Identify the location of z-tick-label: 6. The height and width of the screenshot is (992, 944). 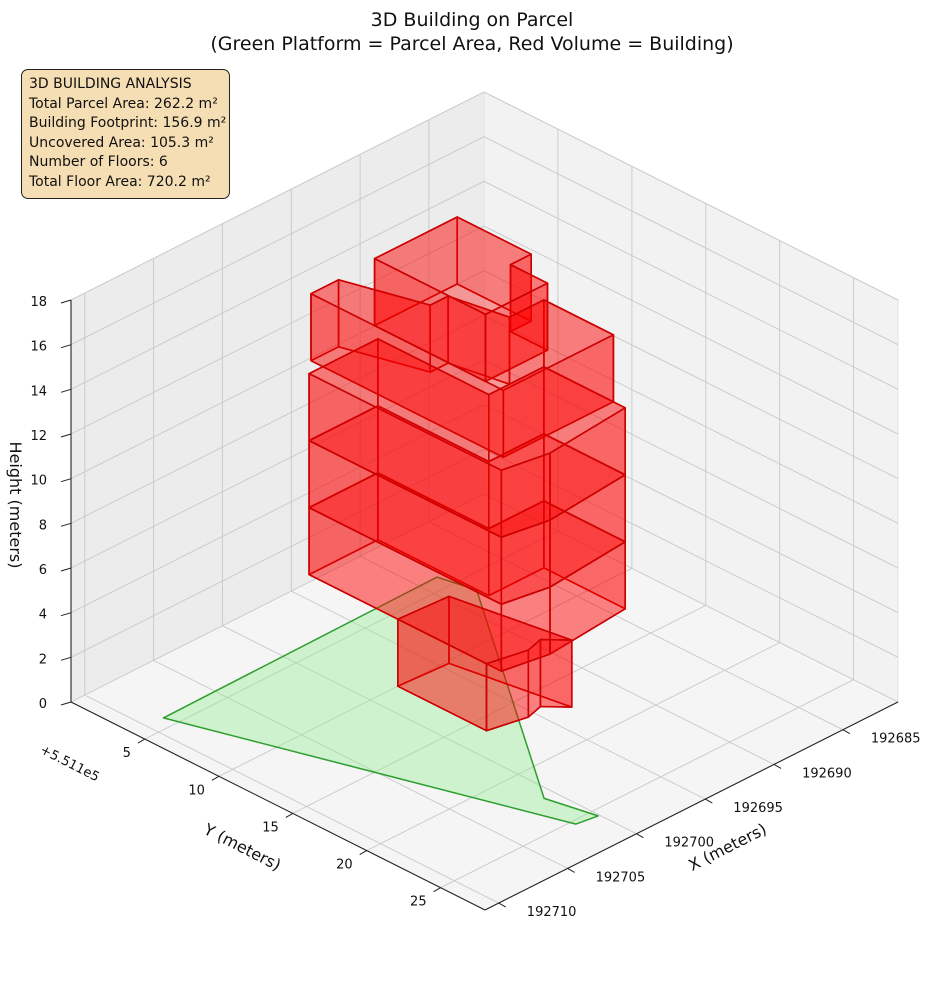
(43, 570).